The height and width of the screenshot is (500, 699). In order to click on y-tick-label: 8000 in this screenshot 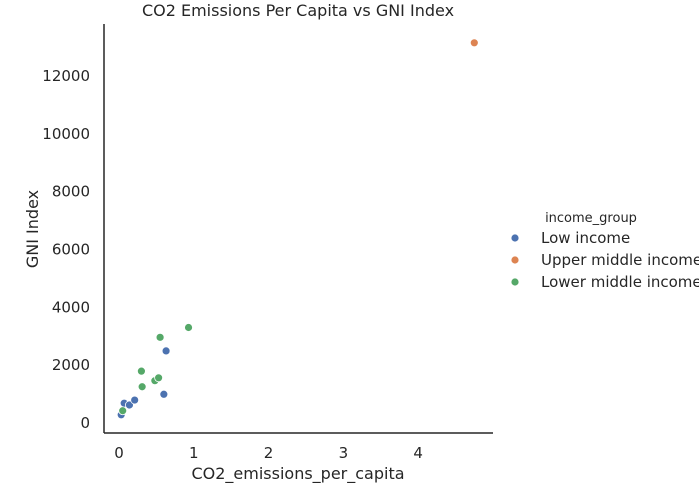, I will do `click(71, 192)`.